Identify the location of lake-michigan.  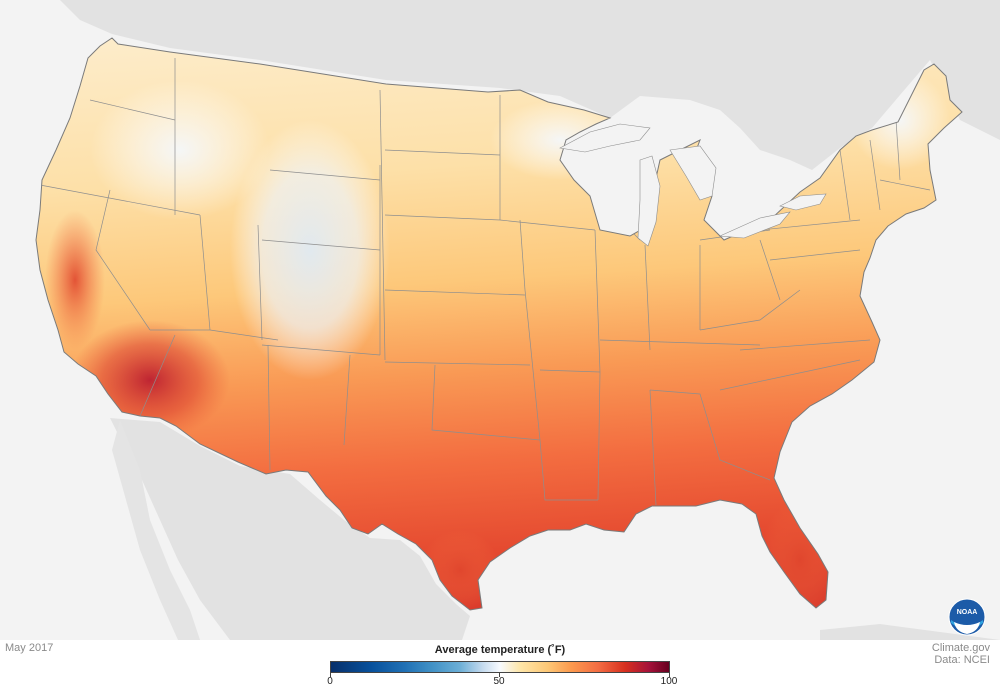
(649, 201).